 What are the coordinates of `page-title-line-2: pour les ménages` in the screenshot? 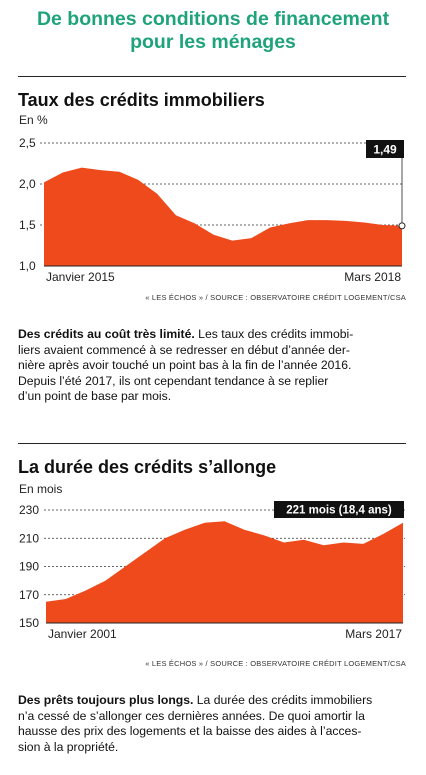 It's located at (213, 42).